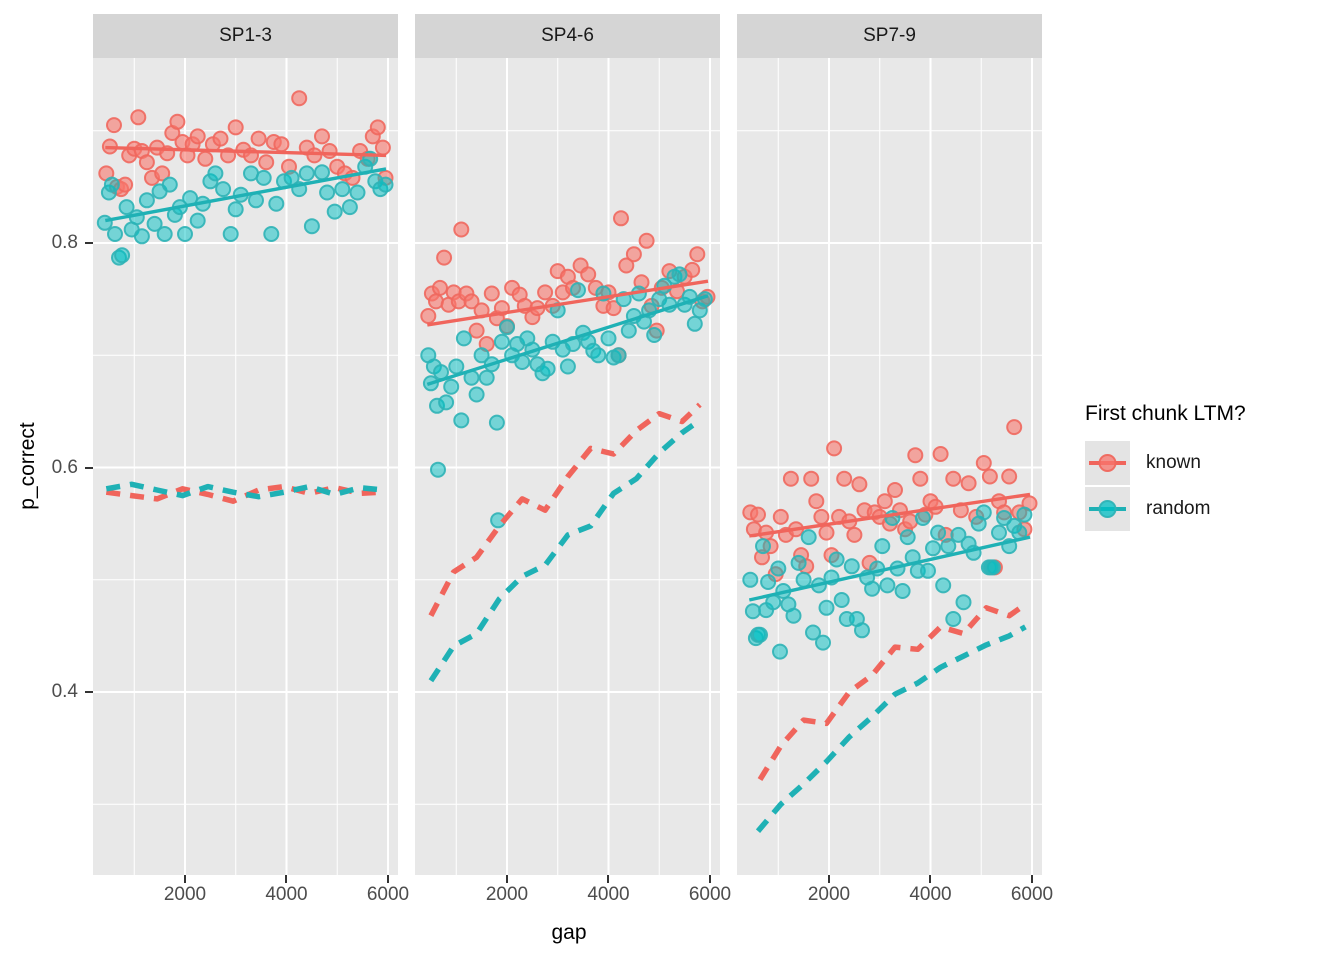 Image resolution: width=1344 pixels, height=960 pixels. Describe the element at coordinates (569, 932) in the screenshot. I see `x-axis-title: gap` at that location.